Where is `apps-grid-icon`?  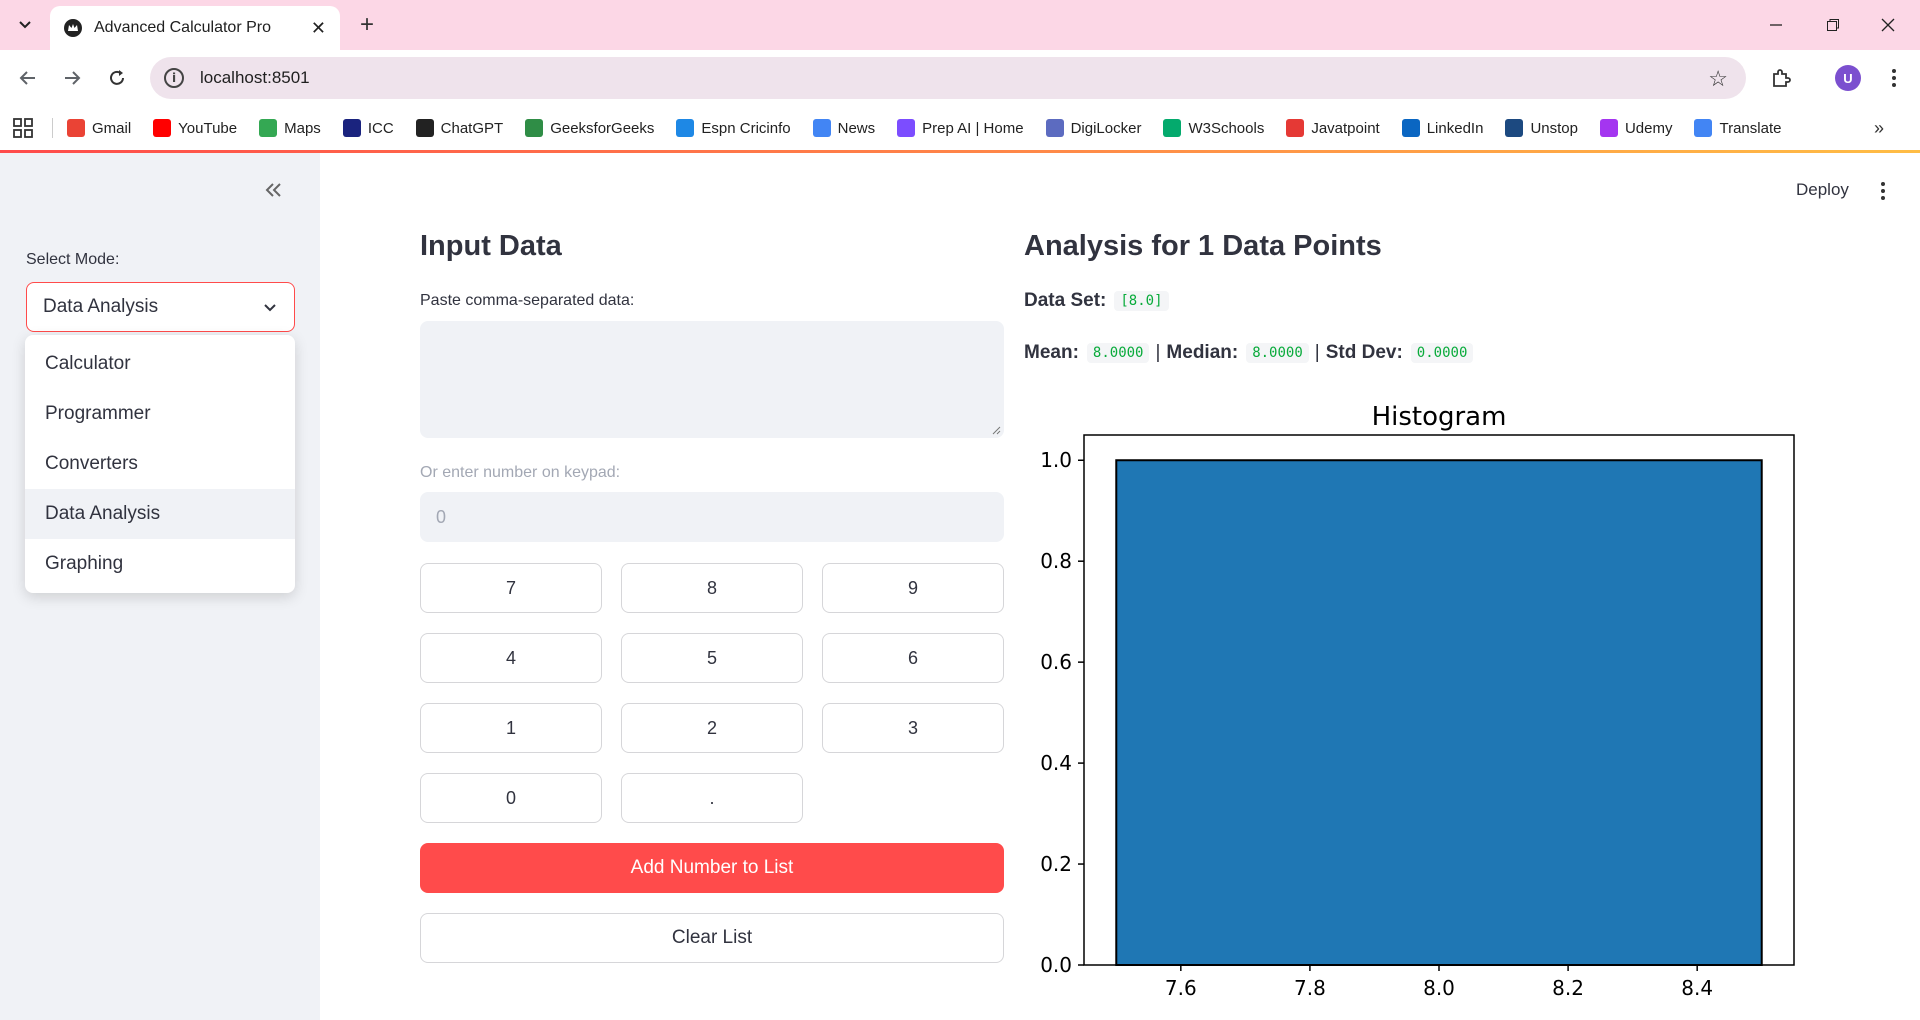 apps-grid-icon is located at coordinates (23, 128).